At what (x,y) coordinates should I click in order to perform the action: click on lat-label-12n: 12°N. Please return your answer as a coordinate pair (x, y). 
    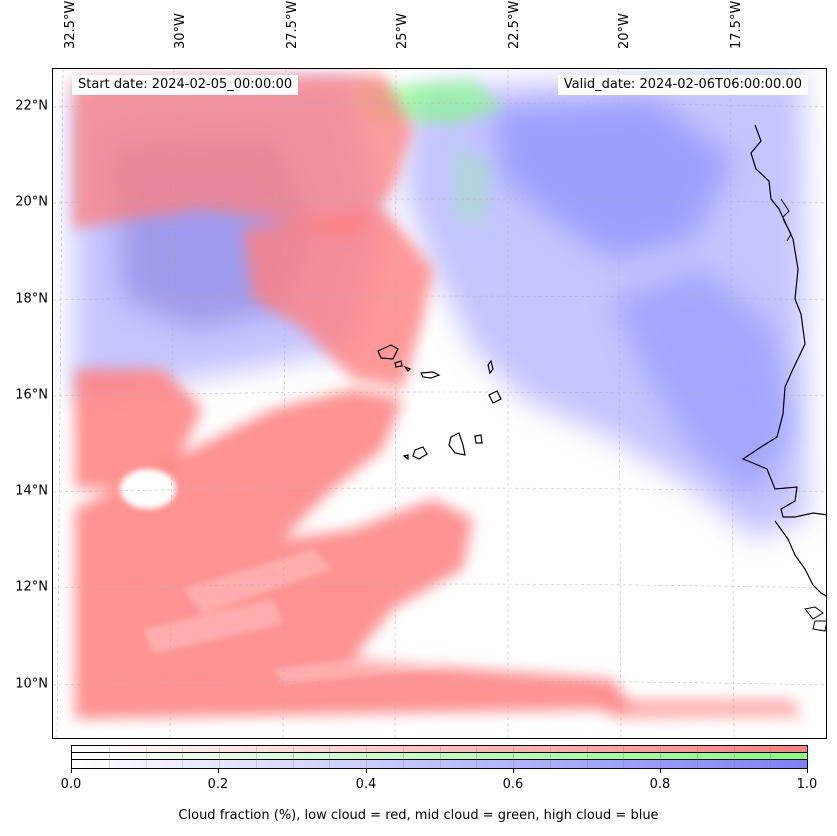
    Looking at the image, I should click on (31, 587).